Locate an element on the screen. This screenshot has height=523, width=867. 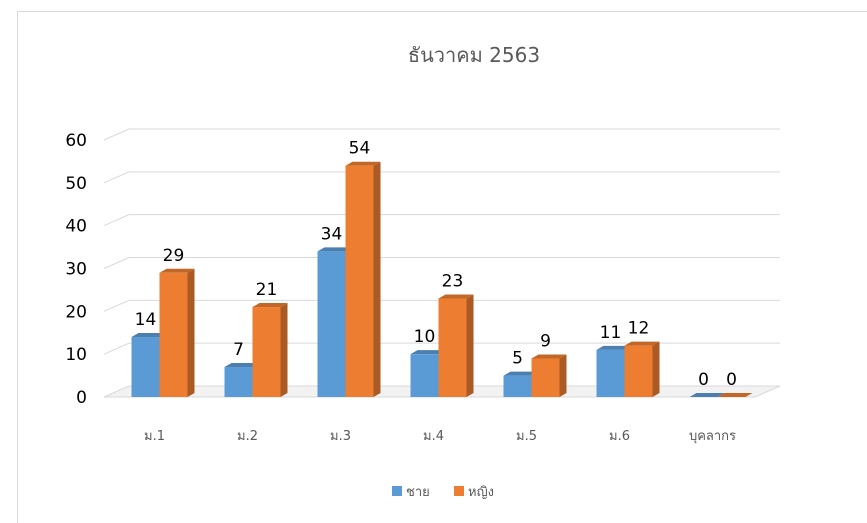
chart-title: ธันวาคม 2563 is located at coordinates (474, 55).